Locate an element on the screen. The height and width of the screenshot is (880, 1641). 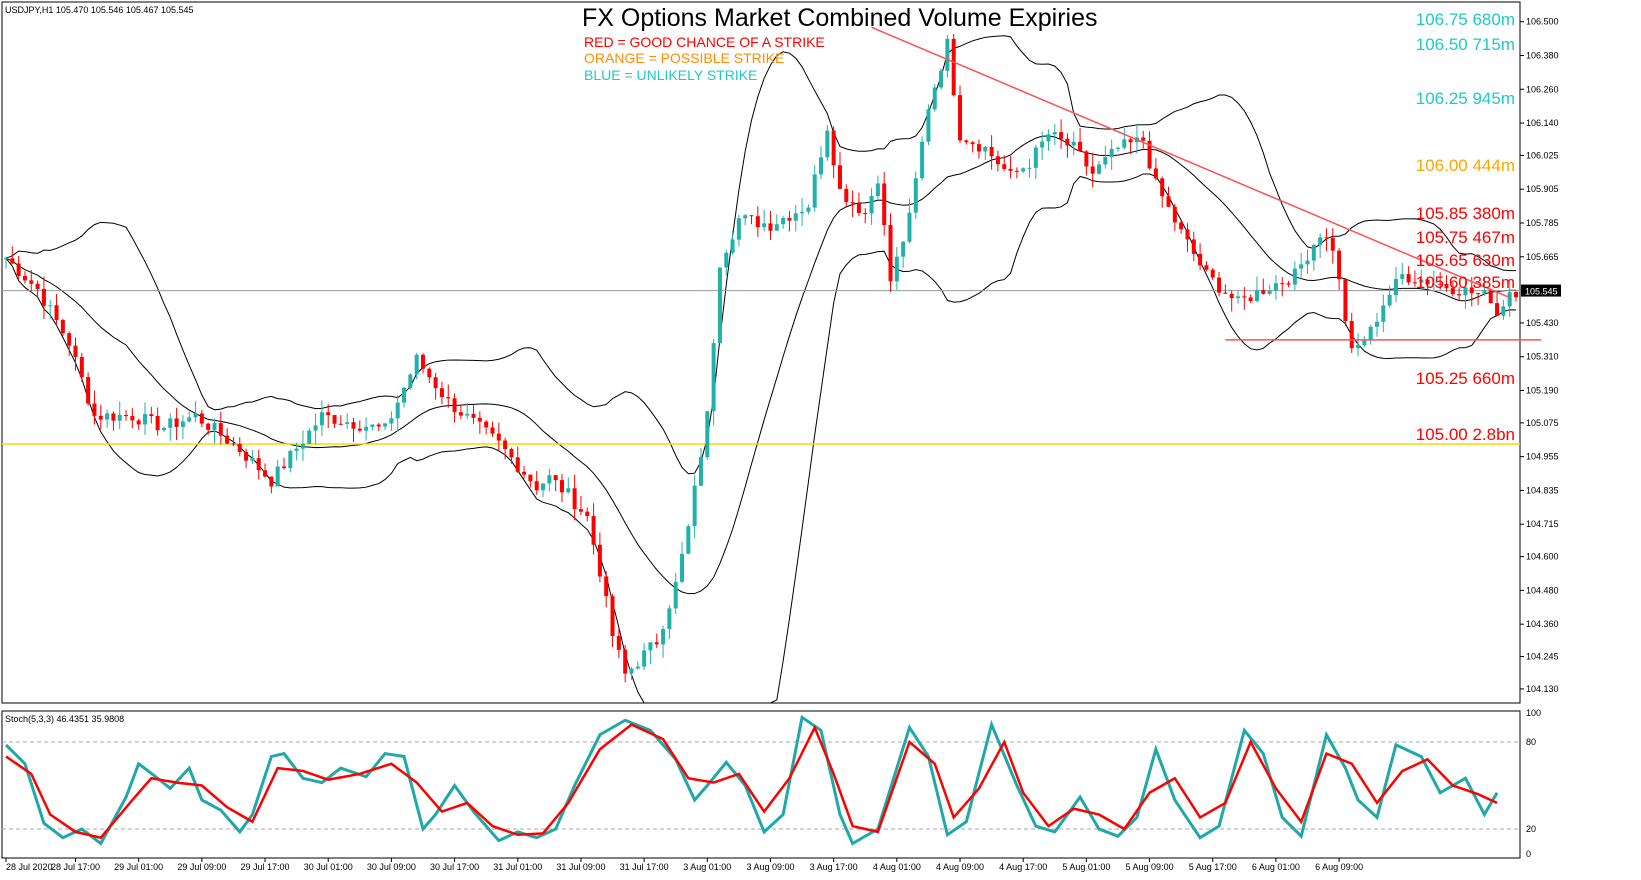
expiry-label: 105.00 2.8bn is located at coordinates (1465, 434).